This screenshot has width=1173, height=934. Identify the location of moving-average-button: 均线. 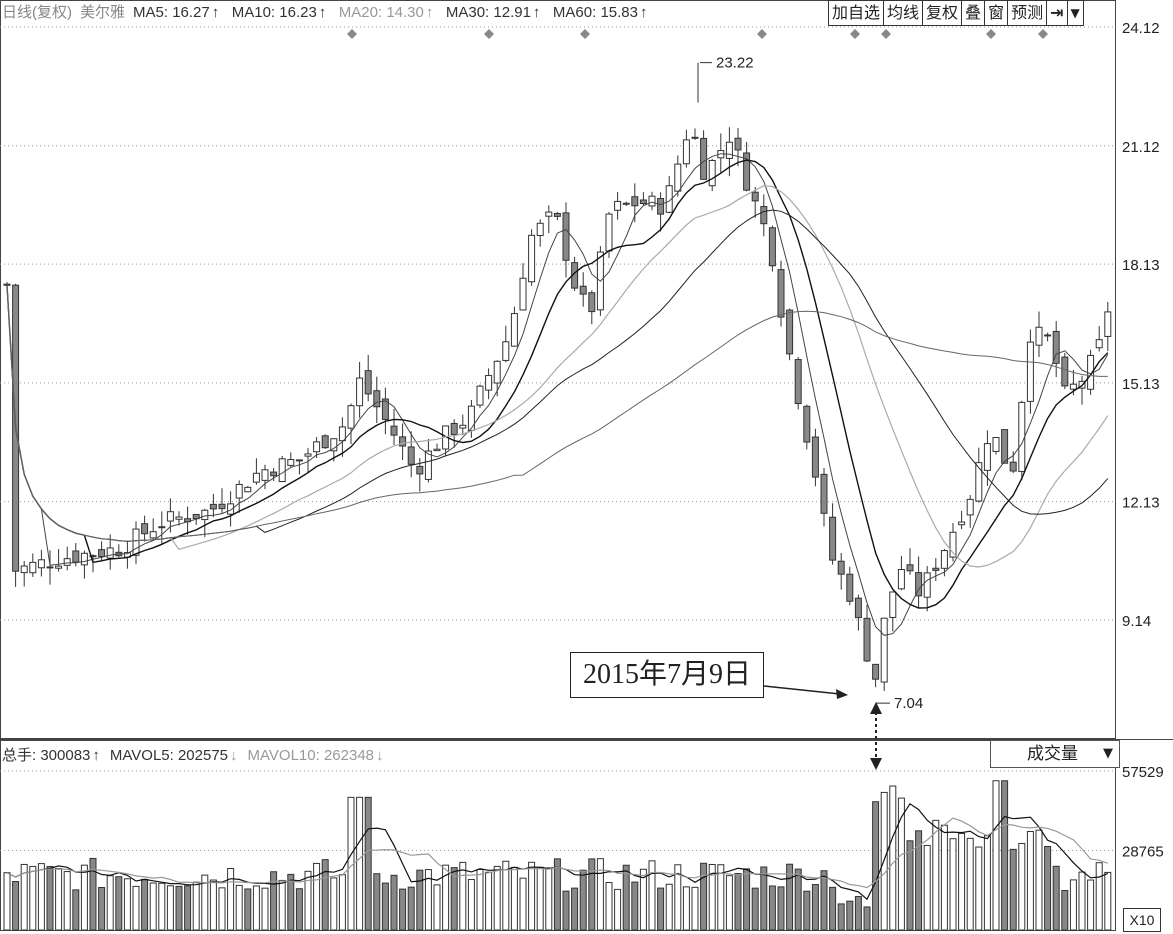
(904, 13).